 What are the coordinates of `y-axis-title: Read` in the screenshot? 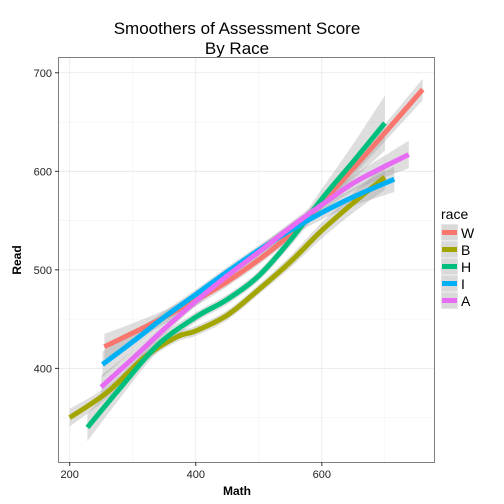 It's located at (17, 259).